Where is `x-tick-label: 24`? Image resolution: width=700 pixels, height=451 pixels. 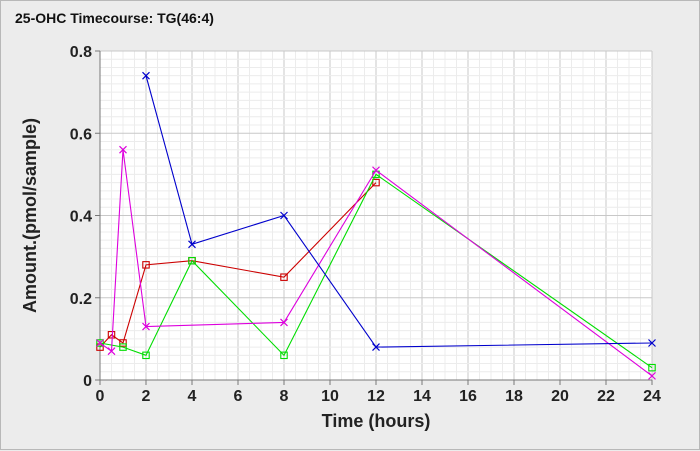 x-tick-label: 24 is located at coordinates (652, 396).